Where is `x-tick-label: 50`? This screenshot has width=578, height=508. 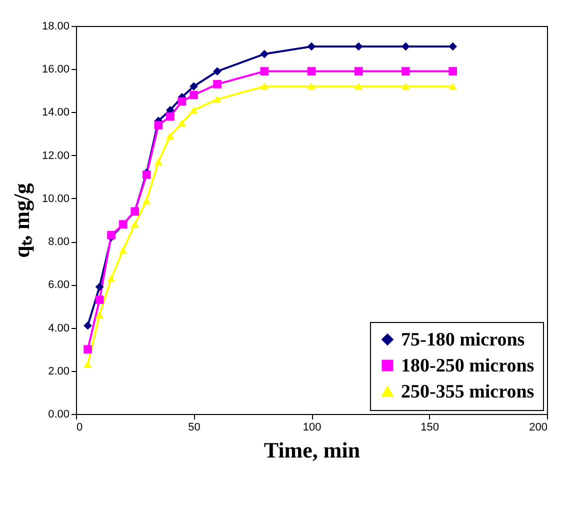 x-tick-label: 50 is located at coordinates (194, 428).